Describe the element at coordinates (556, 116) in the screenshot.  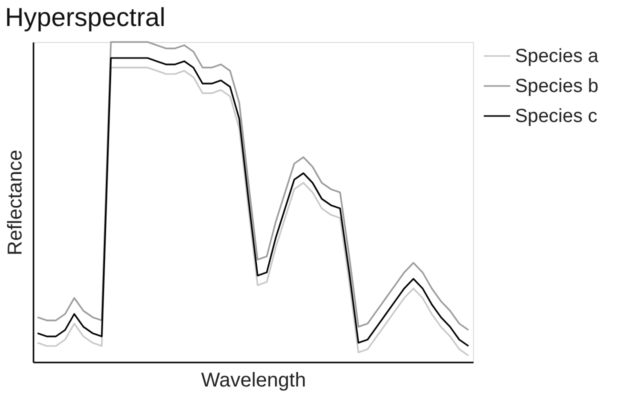
I see `legend-label: Species c` at that location.